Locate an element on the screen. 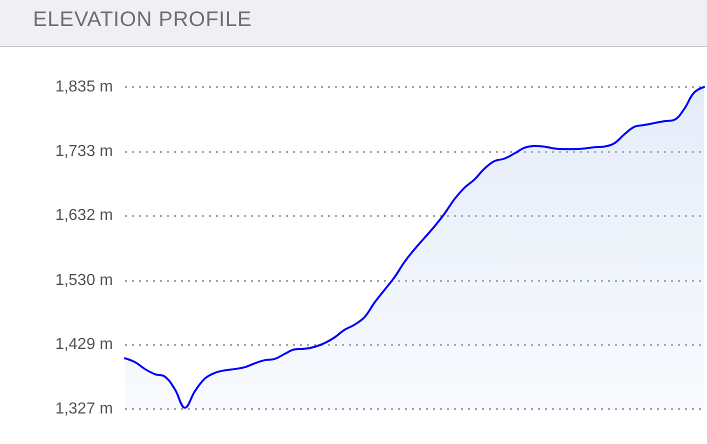  y-tick-label: 1,327 m is located at coordinates (84, 409).